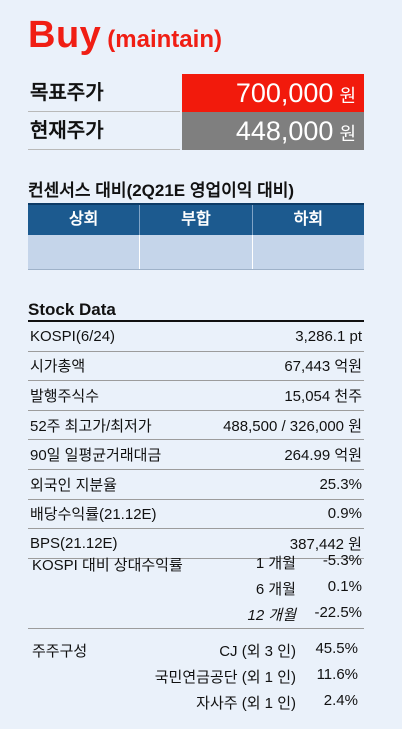 Image resolution: width=402 pixels, height=729 pixels. What do you see at coordinates (196, 617) in the screenshot?
I see `relative-return-row: 12 개월 -22.5%` at bounding box center [196, 617].